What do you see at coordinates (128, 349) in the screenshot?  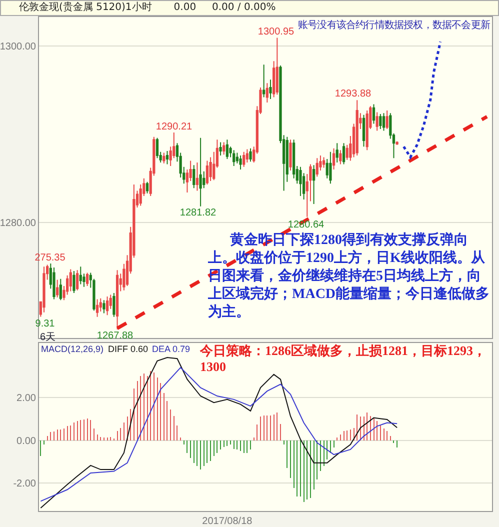 I see `annotation: DIFF 0.60` at bounding box center [128, 349].